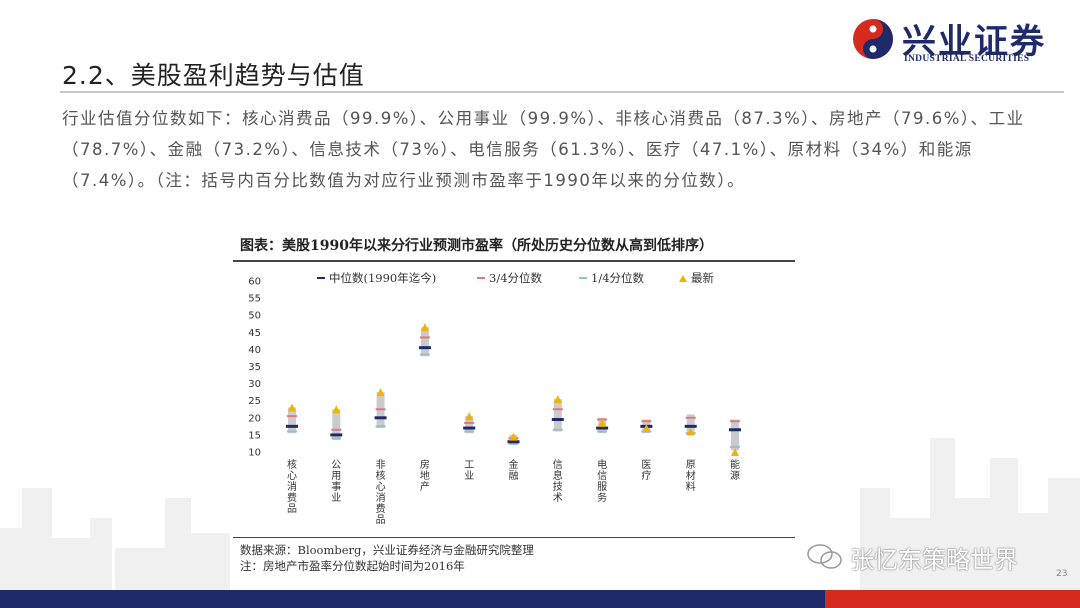 Image resolution: width=1080 pixels, height=608 pixels. I want to click on y-tick-label: 45, so click(254, 333).